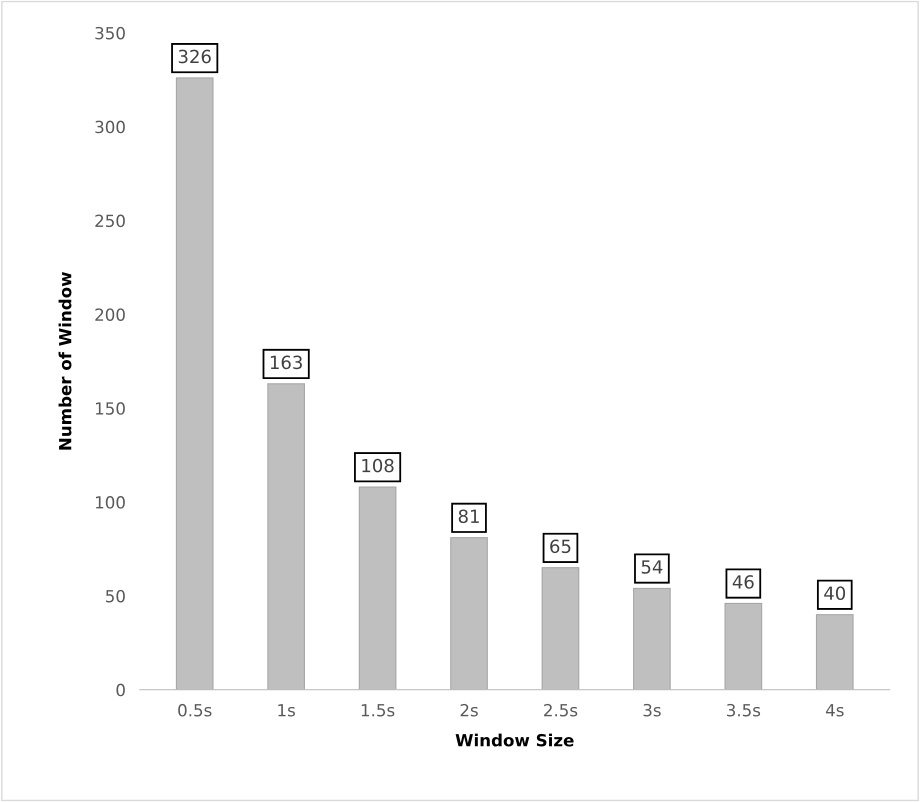 This screenshot has width=920, height=802. What do you see at coordinates (378, 465) in the screenshot?
I see `data-label: 108` at bounding box center [378, 465].